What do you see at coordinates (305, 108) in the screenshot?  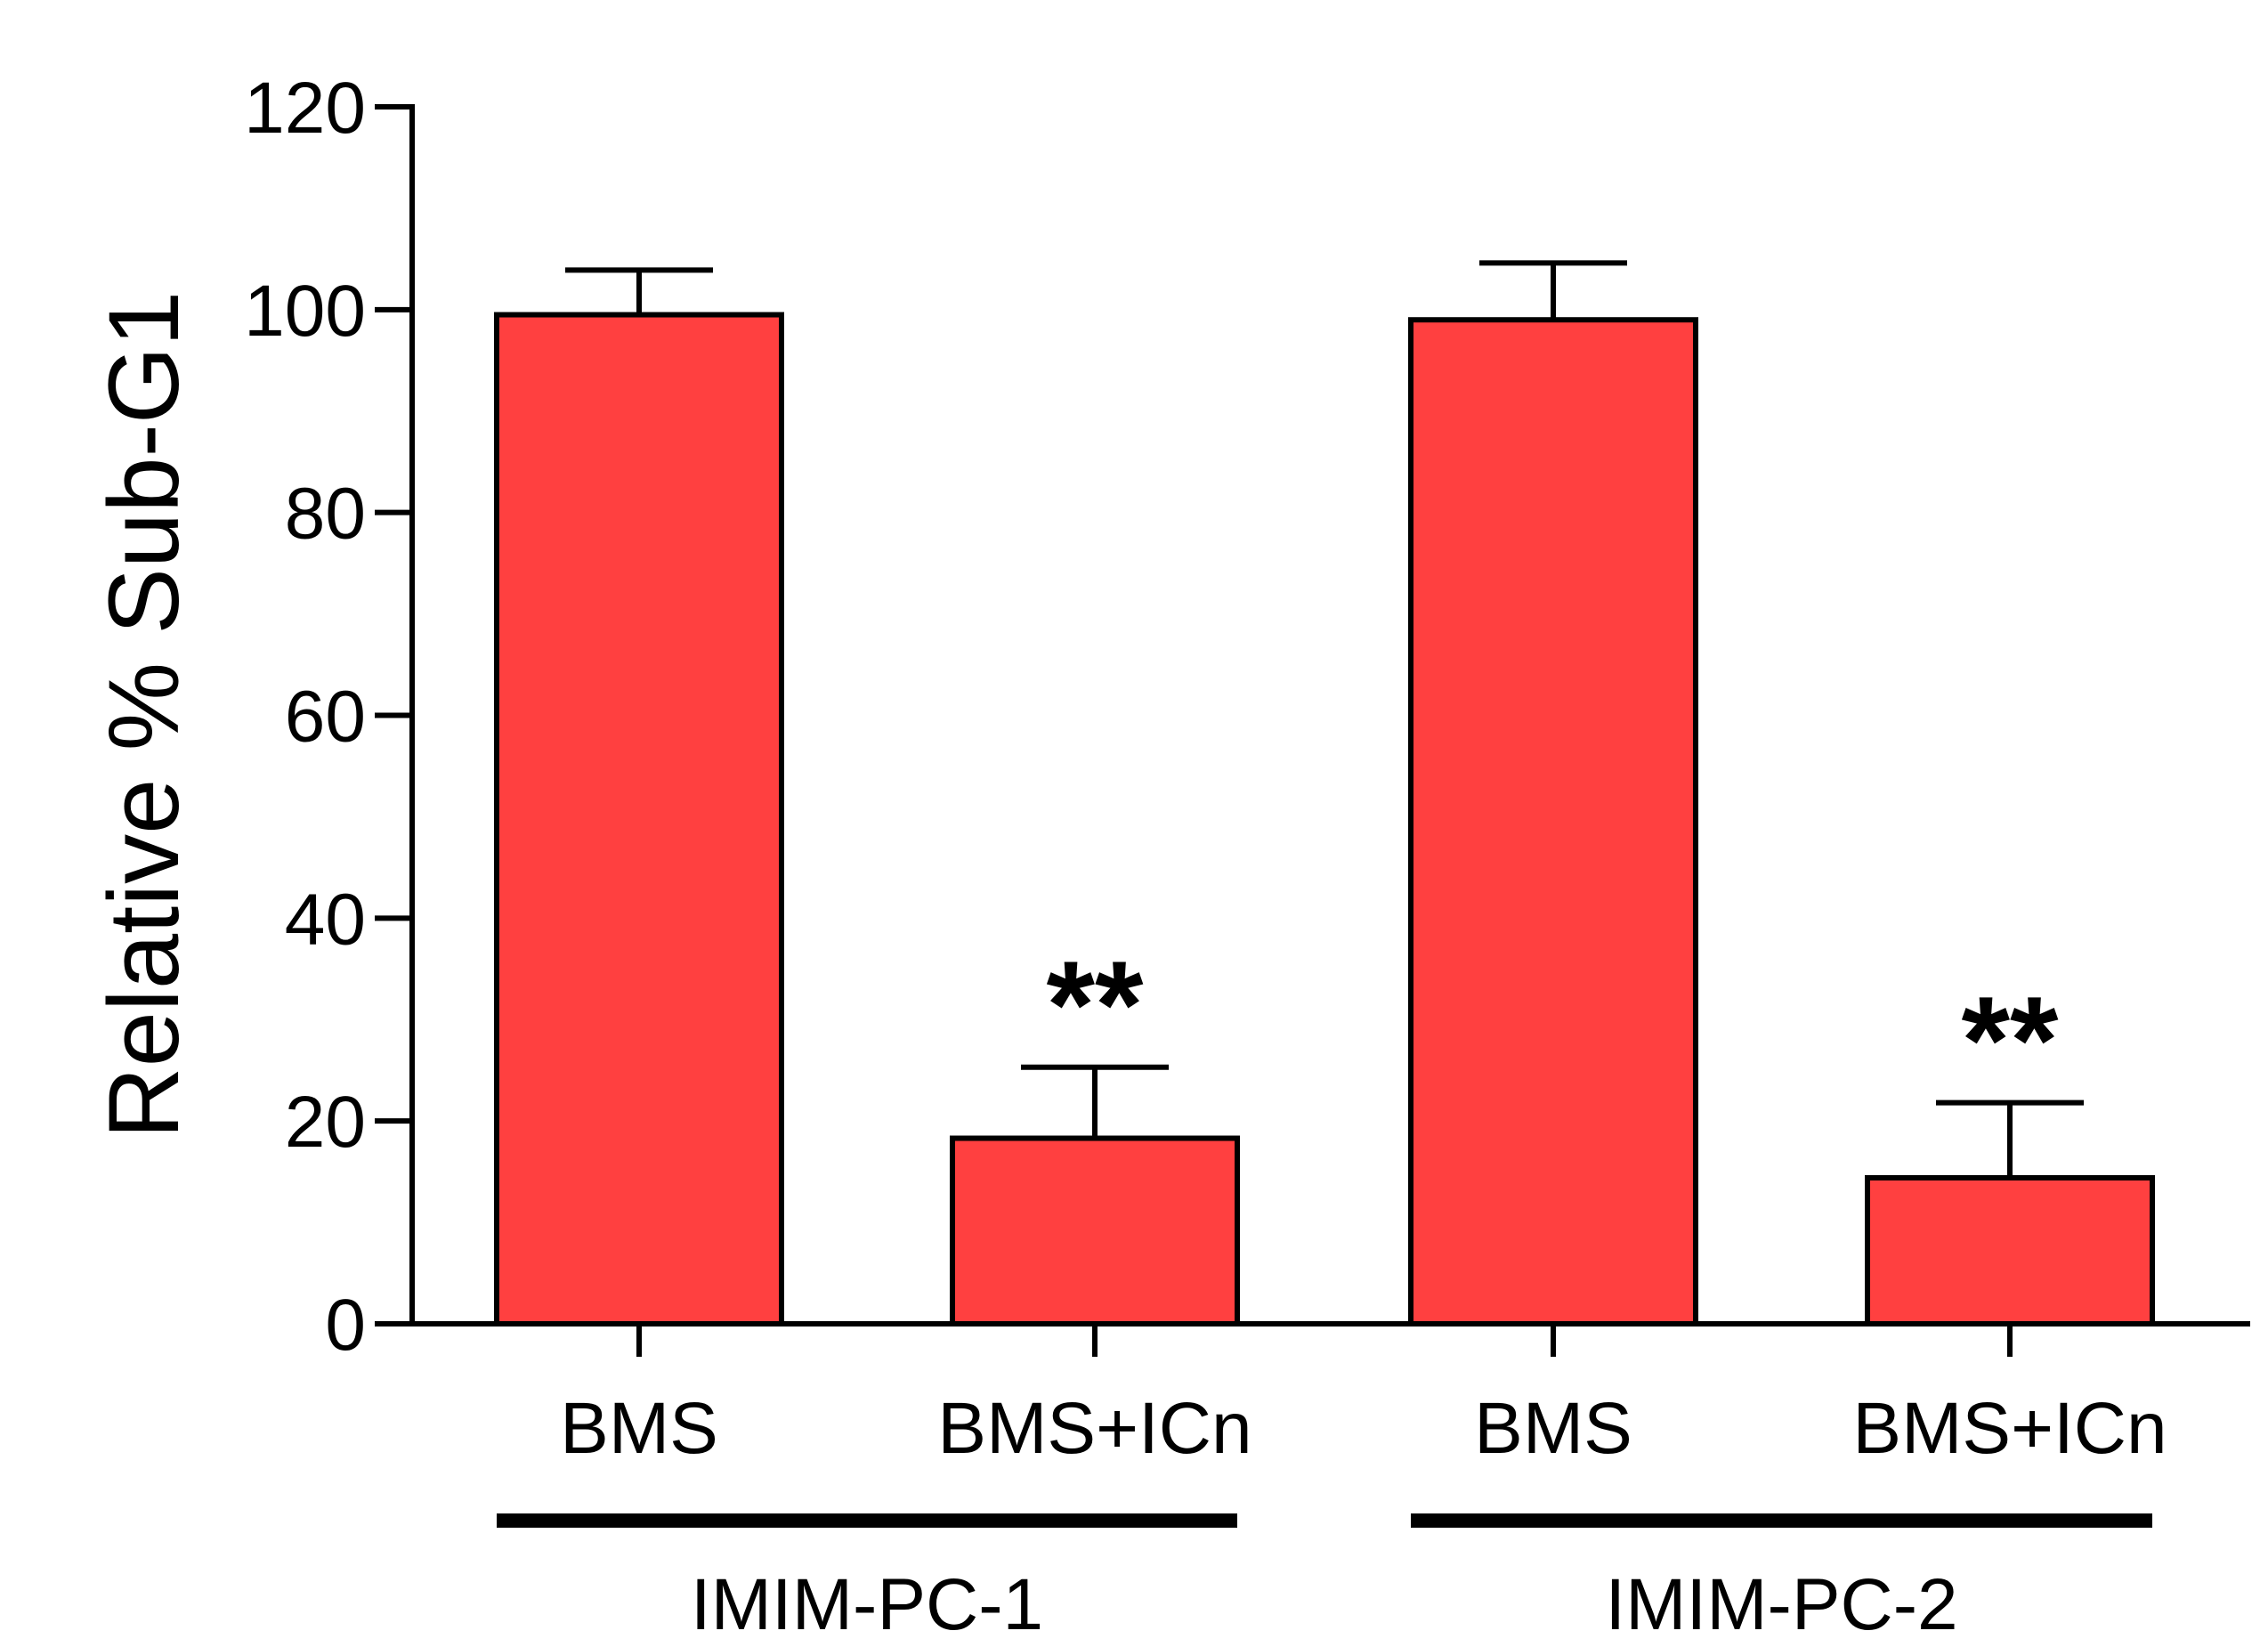 I see `y-tick-label: 120` at bounding box center [305, 108].